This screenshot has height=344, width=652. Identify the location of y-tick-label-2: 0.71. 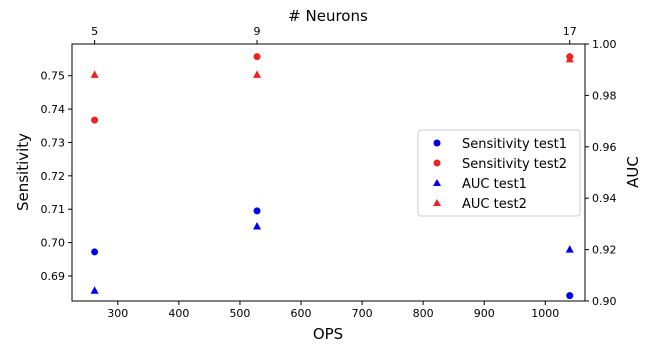
(53, 209).